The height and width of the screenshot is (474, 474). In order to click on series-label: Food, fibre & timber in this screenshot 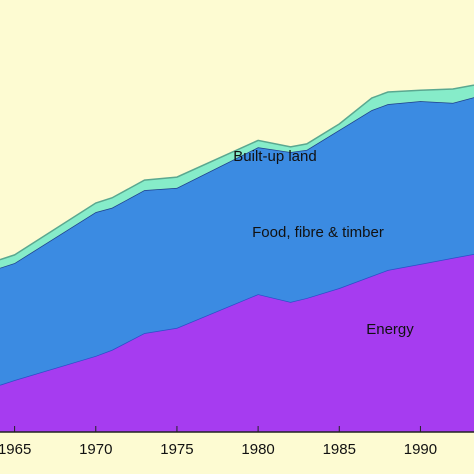, I will do `click(318, 232)`.